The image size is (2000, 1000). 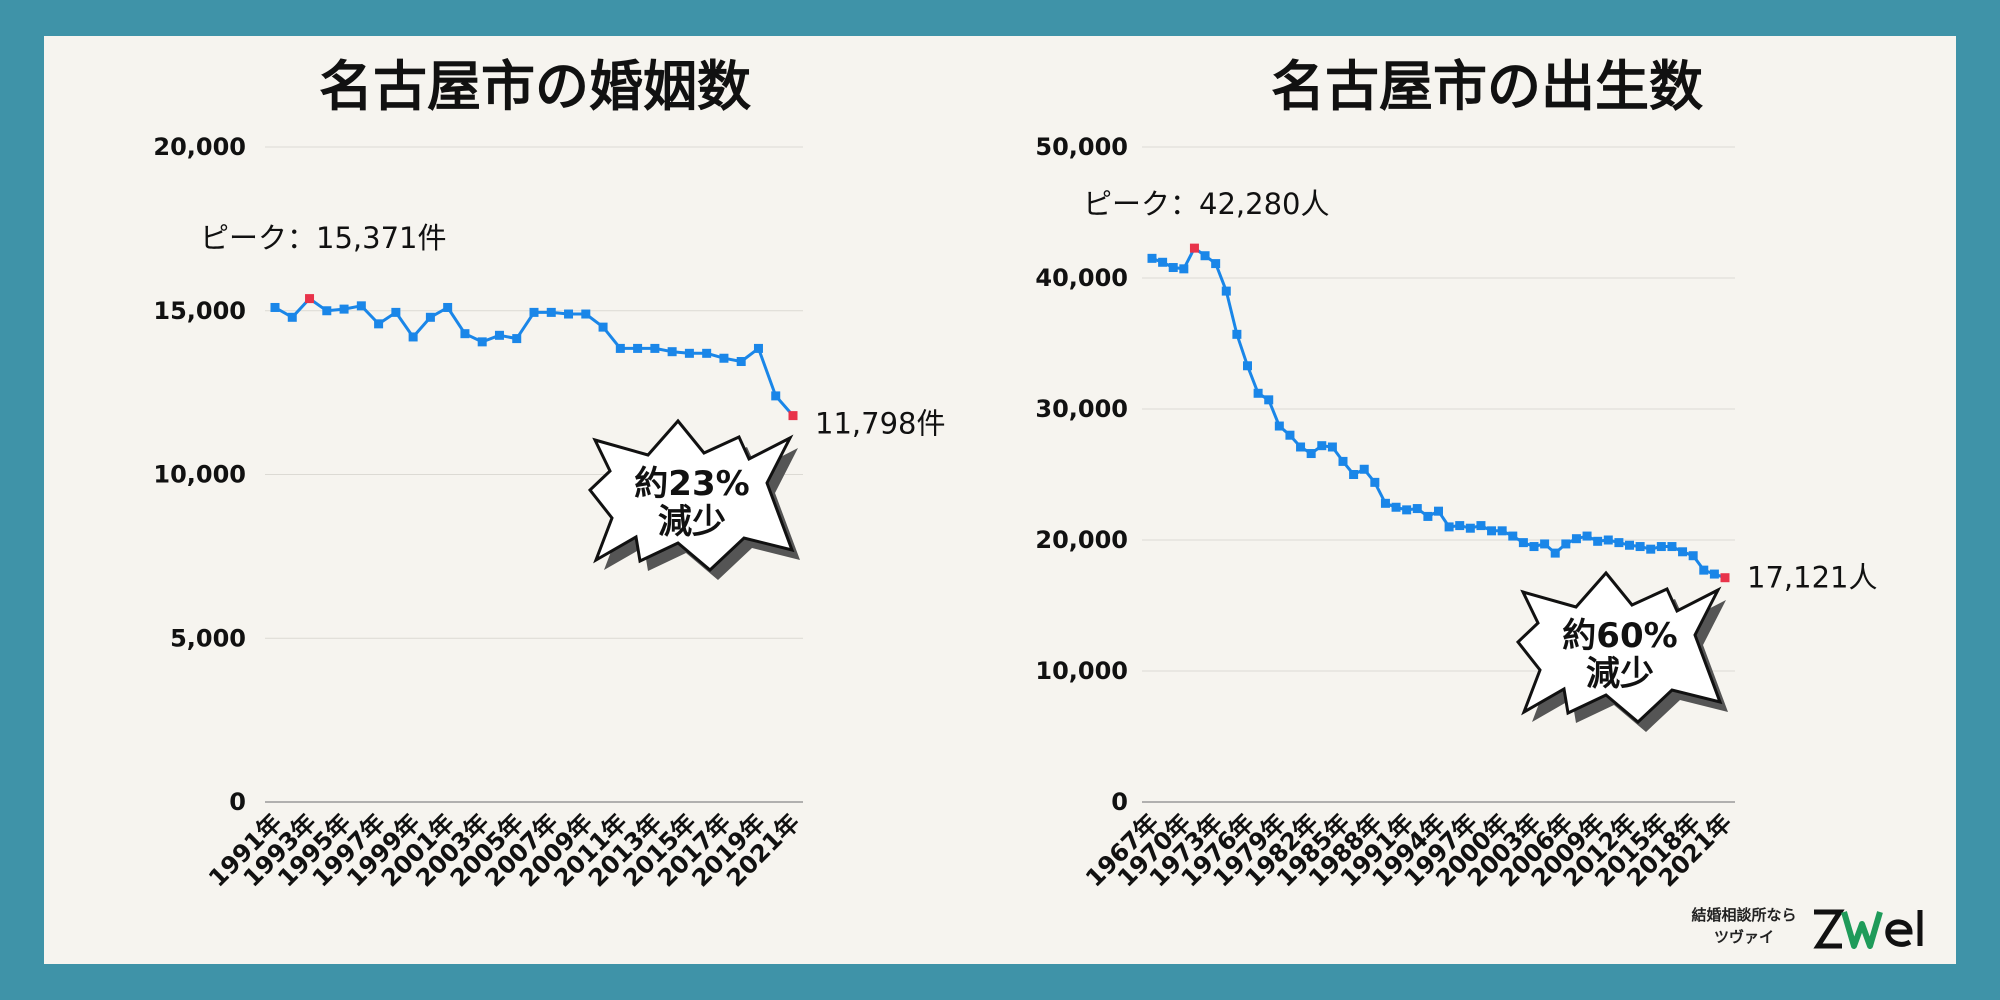 I want to click on callout-text: 約23%, so click(x=691, y=484).